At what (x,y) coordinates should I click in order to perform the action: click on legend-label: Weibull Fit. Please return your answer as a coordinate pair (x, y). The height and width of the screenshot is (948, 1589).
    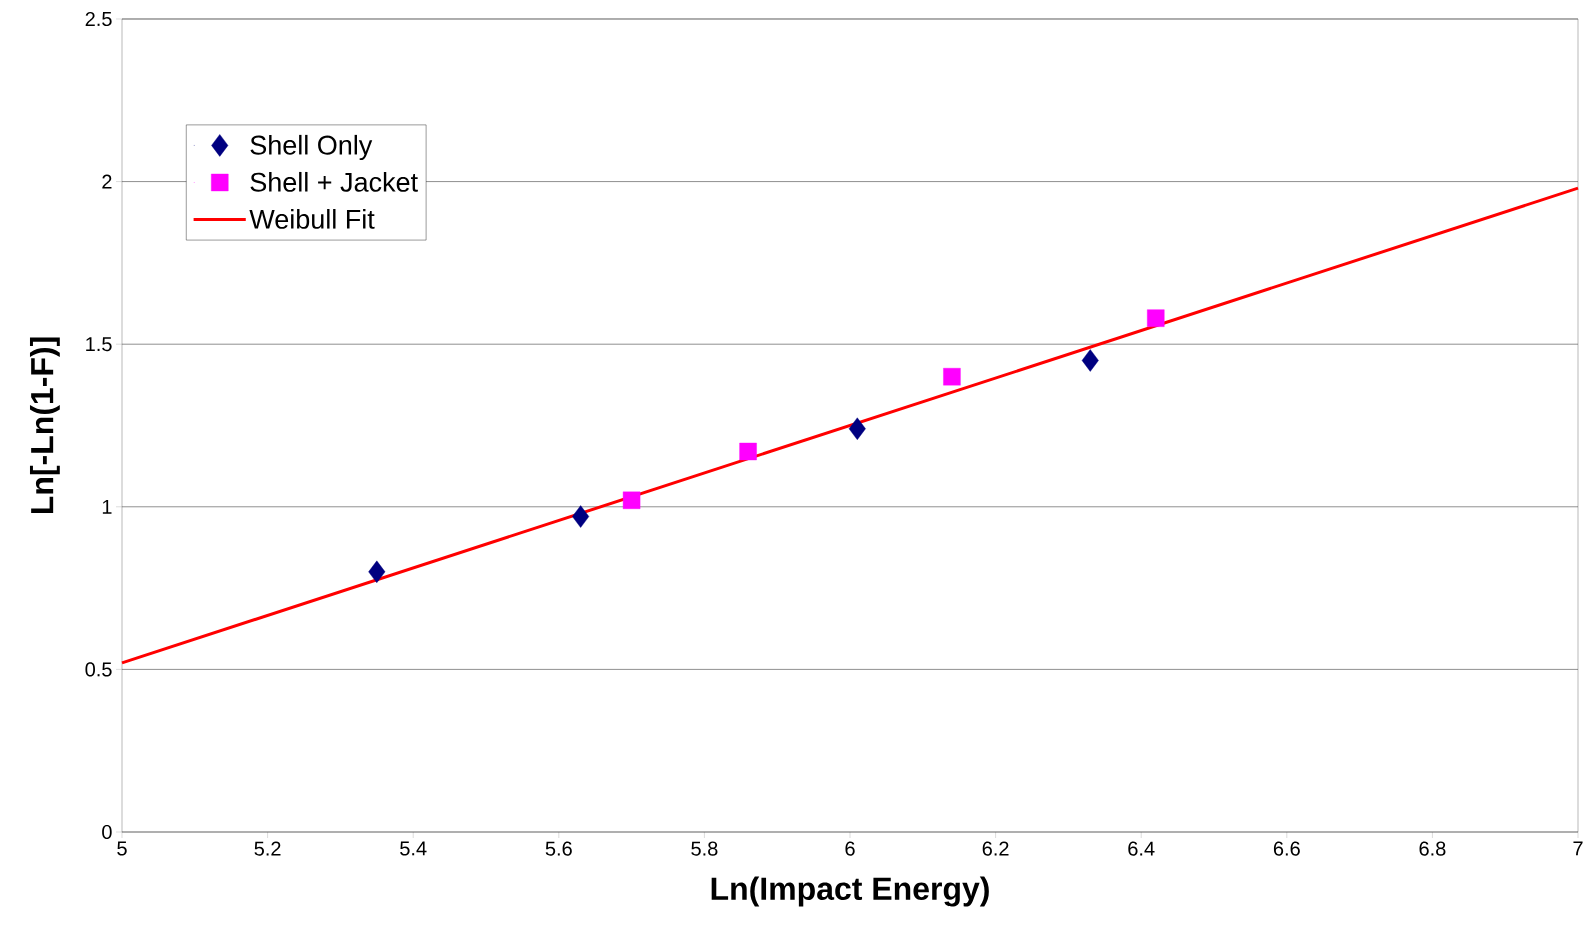
    Looking at the image, I should click on (312, 219).